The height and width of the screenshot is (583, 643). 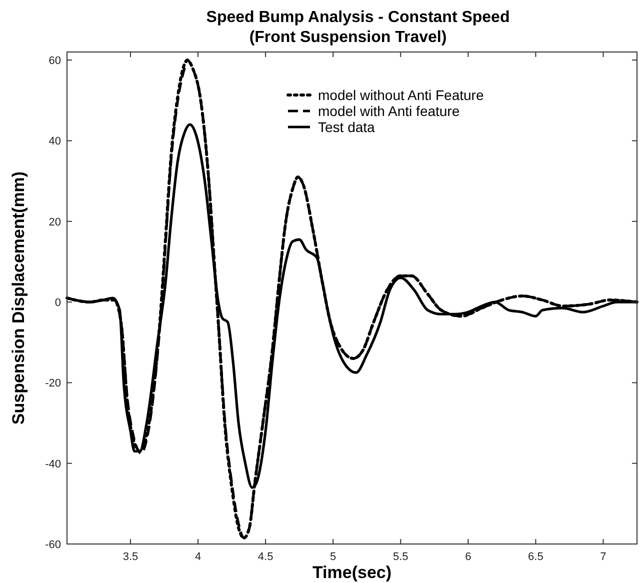 I want to click on legend-label: model with Anti feature, so click(x=389, y=111).